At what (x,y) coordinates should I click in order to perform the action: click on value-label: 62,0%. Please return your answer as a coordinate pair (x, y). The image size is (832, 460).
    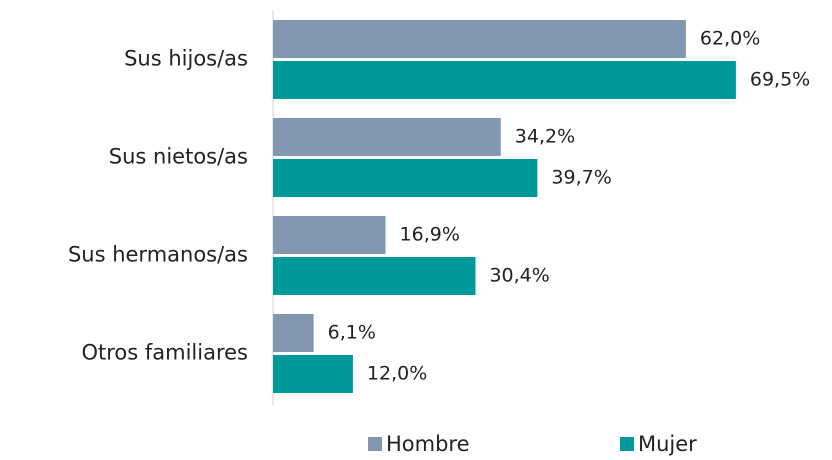
    Looking at the image, I should click on (730, 39).